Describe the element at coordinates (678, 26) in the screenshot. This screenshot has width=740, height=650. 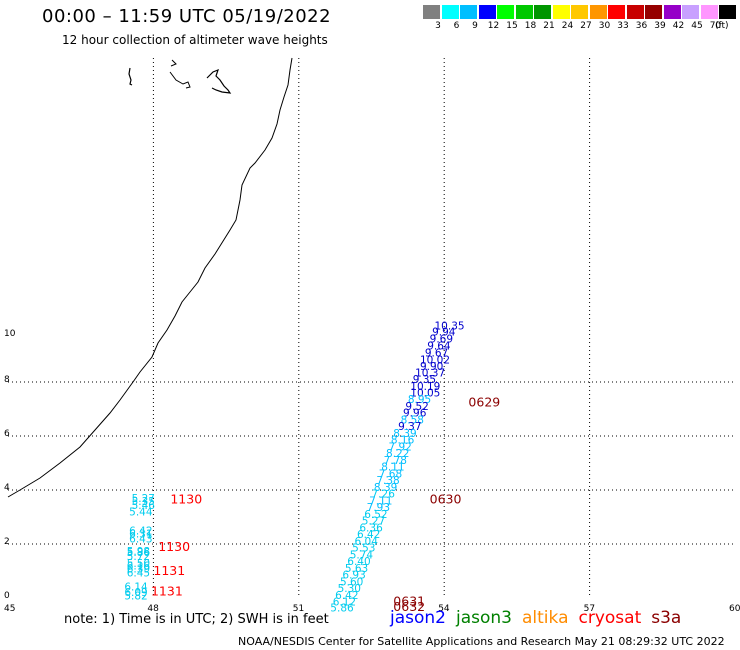
I see `legend-value: 42` at that location.